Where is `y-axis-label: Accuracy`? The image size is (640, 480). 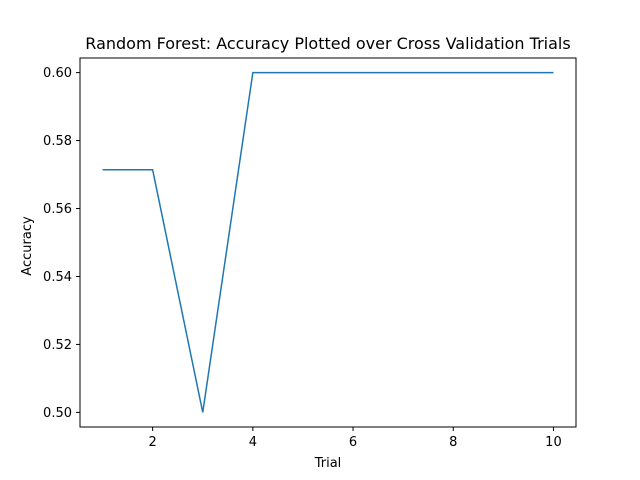
y-axis-label: Accuracy is located at coordinates (27, 246).